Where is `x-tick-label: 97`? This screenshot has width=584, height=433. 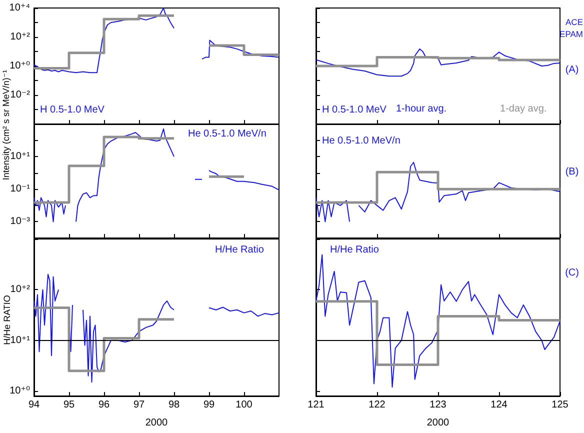
x-tick-label: 97 is located at coordinates (139, 405).